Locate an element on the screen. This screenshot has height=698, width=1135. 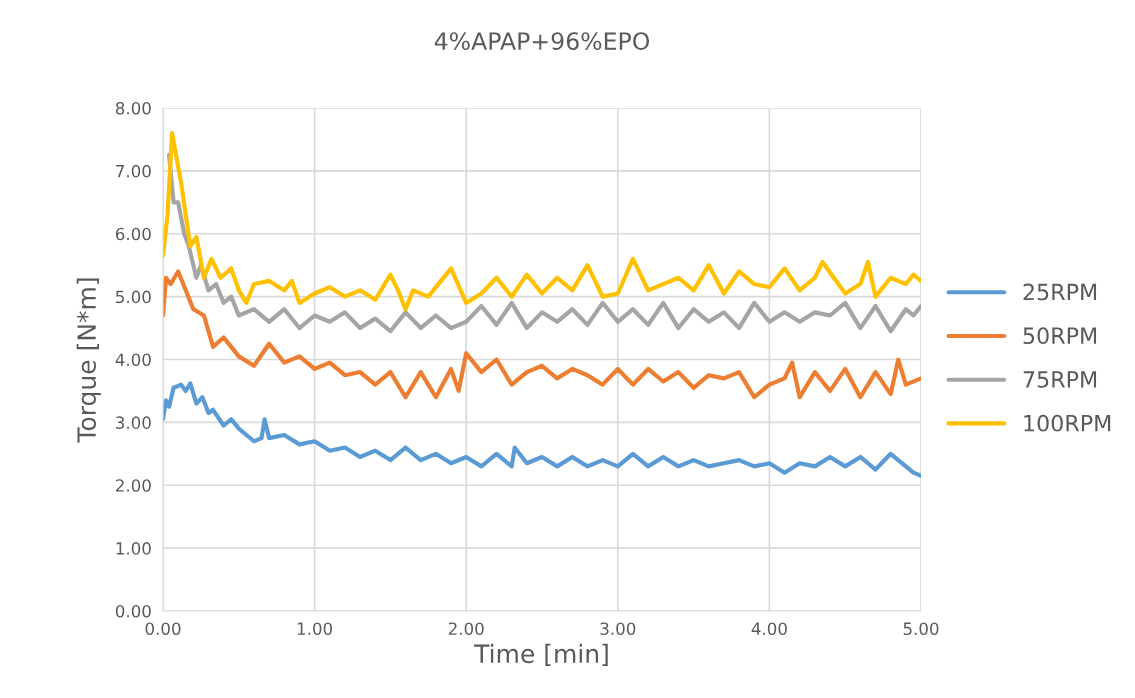
x-tick-label: 0.00 is located at coordinates (163, 629).